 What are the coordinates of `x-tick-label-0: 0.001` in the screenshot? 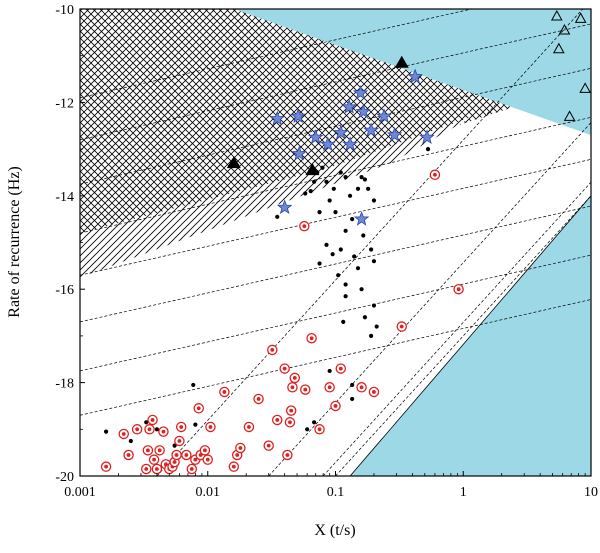 It's located at (80, 492).